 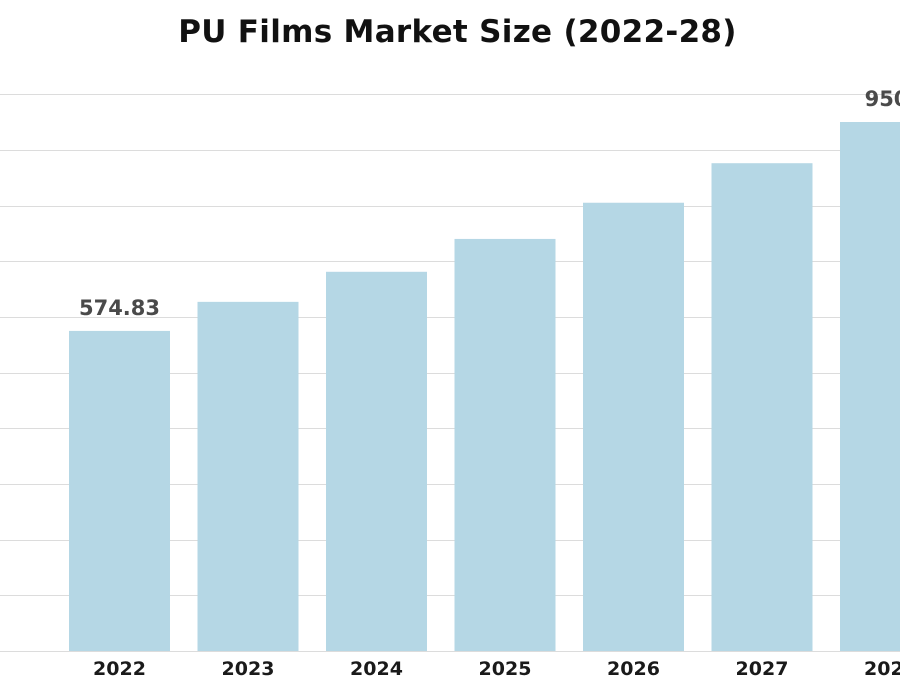 What do you see at coordinates (762, 407) in the screenshot?
I see `bar-2027` at bounding box center [762, 407].